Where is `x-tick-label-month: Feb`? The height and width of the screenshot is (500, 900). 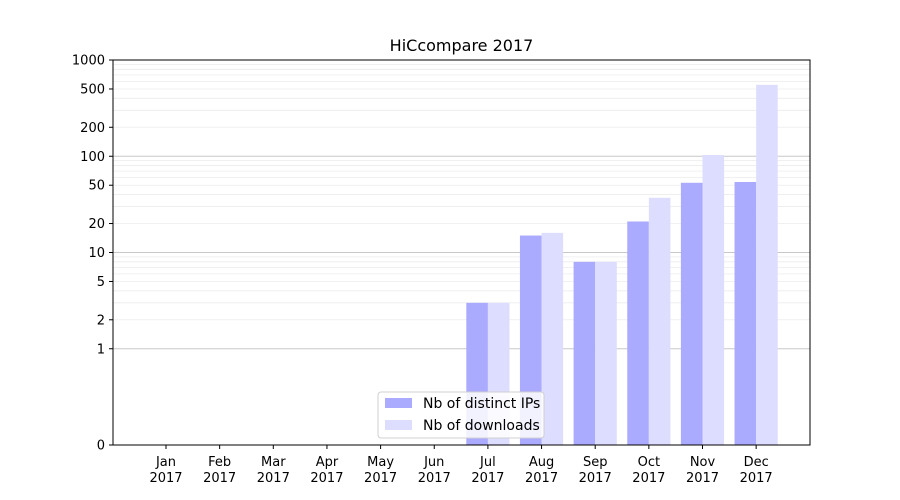 x-tick-label-month: Feb is located at coordinates (219, 462).